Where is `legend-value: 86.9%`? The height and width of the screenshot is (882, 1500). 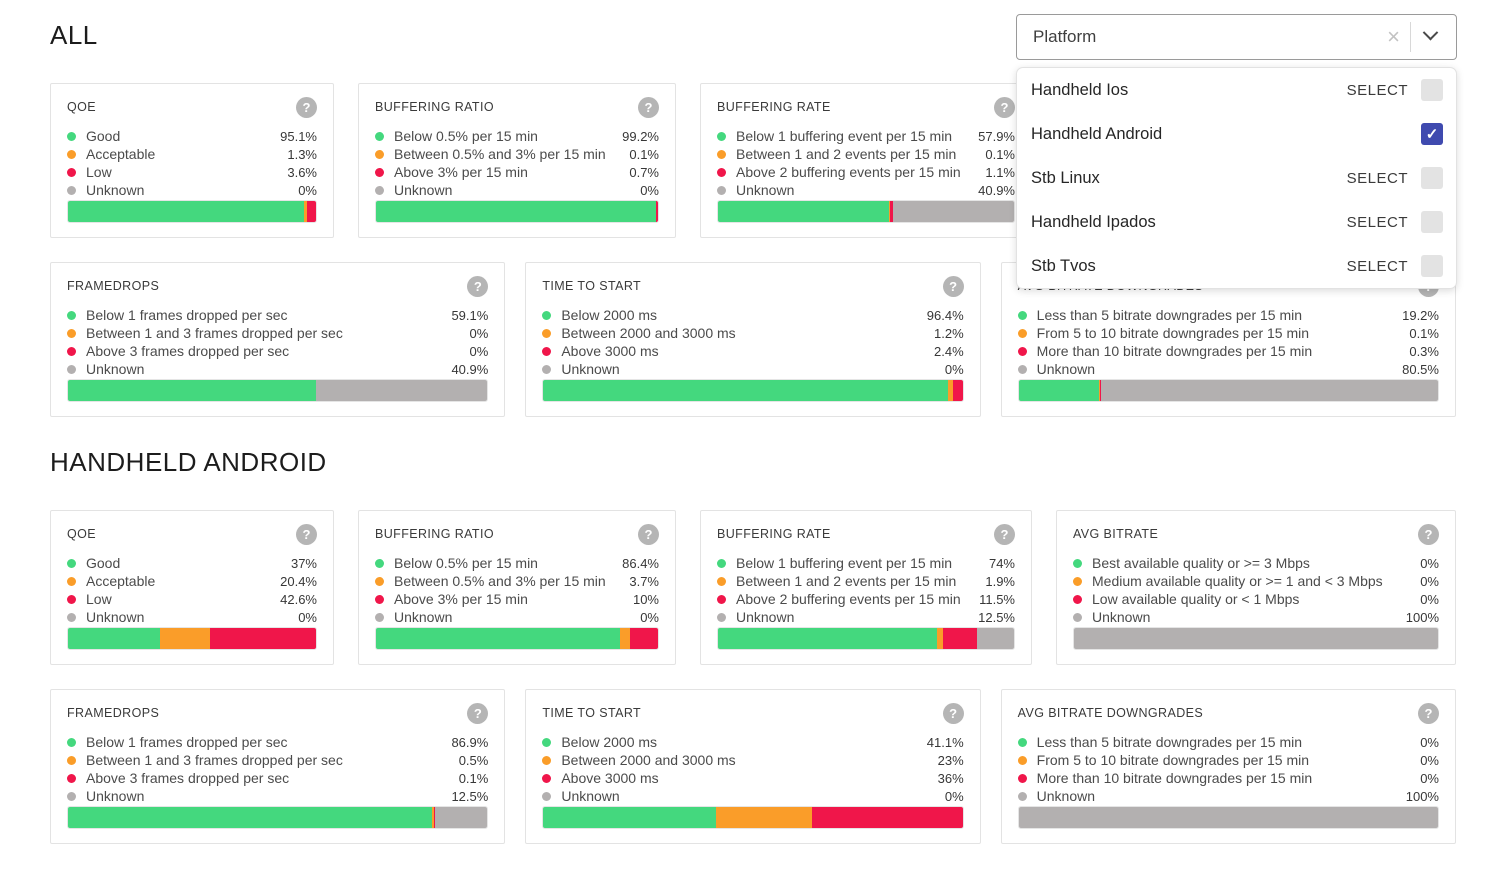
legend-value: 86.9% is located at coordinates (470, 742).